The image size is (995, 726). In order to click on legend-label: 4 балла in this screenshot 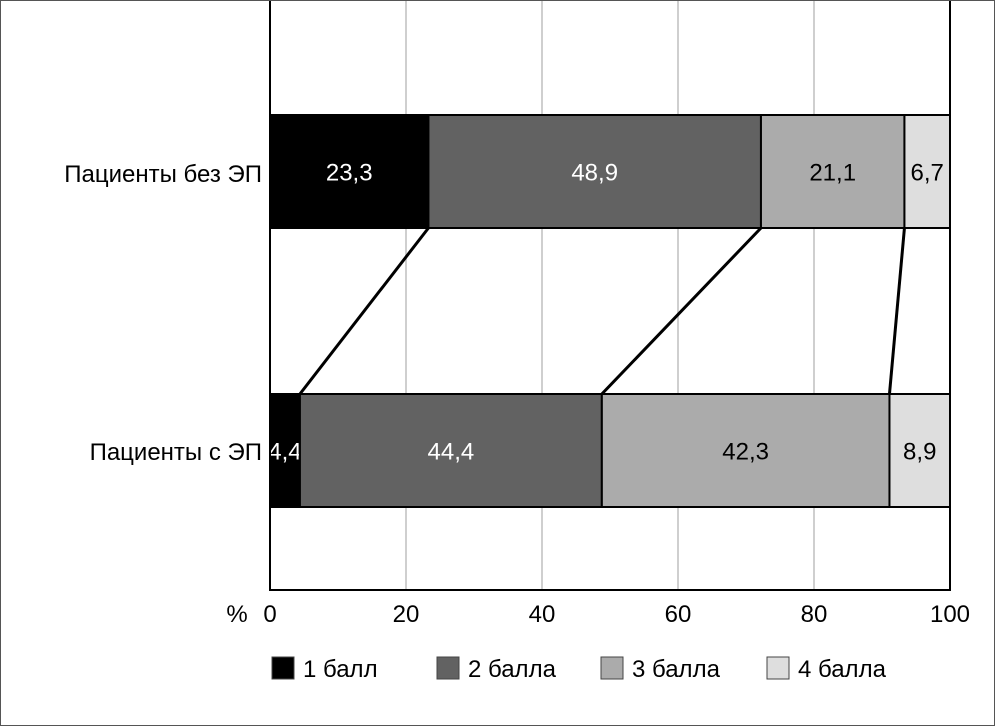, I will do `click(842, 669)`.